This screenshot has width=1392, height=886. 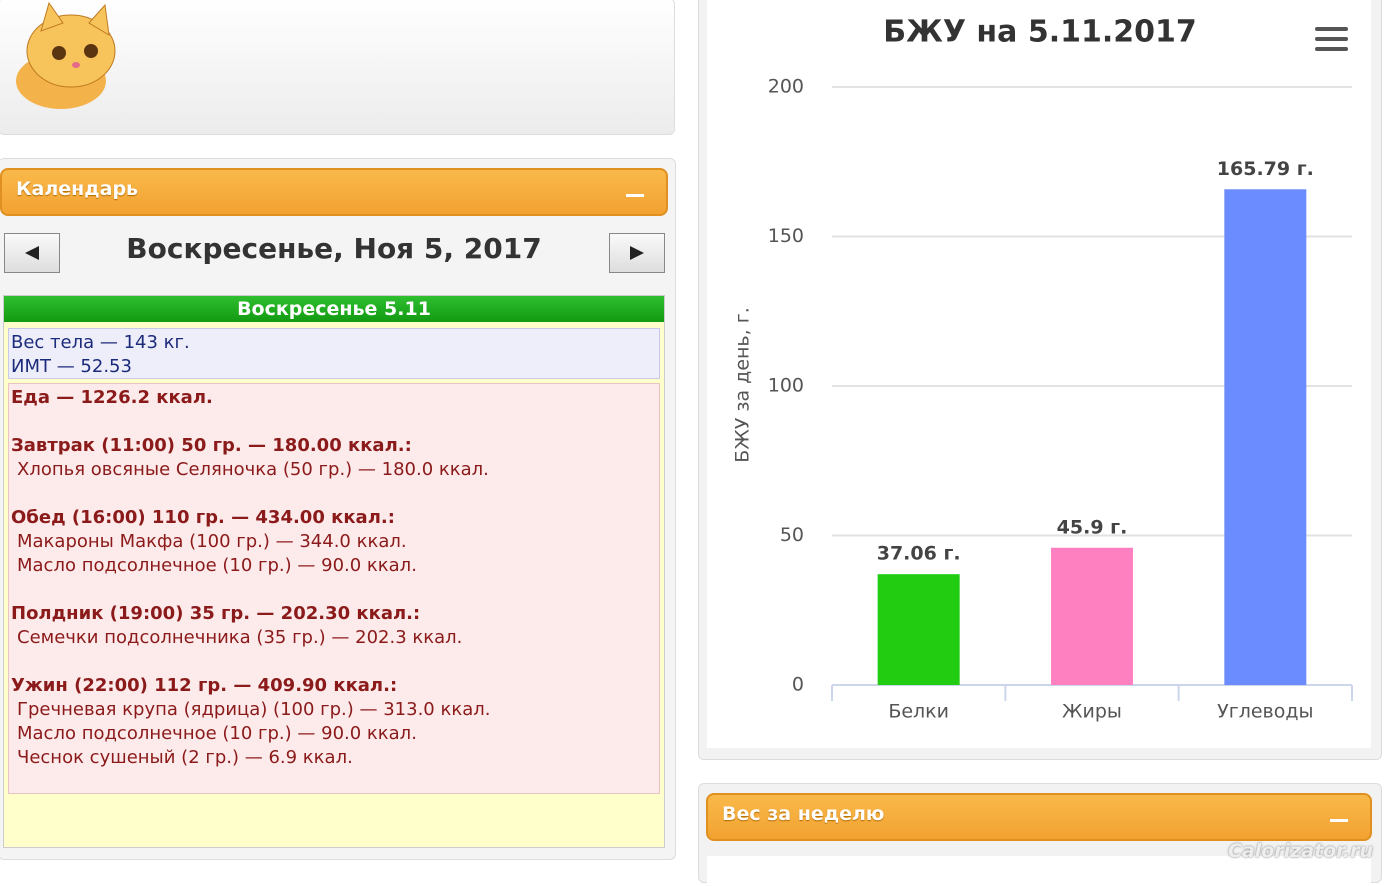 I want to click on meal-item: Чеснок сушеный (2 гр.) — 6.9 ккал., so click(x=185, y=757).